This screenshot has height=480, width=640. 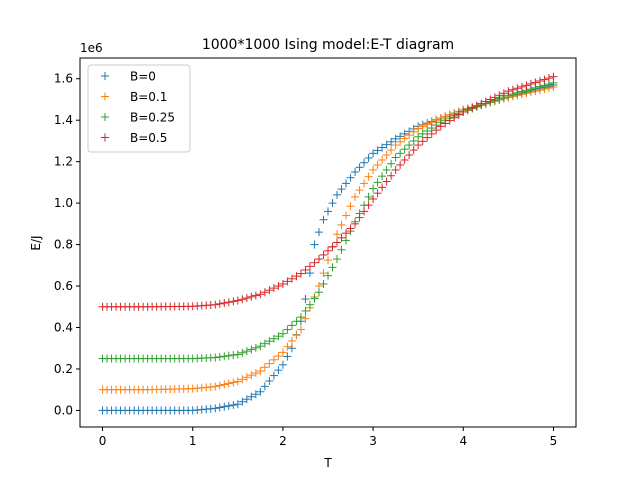 What do you see at coordinates (91, 48) in the screenshot?
I see `y-offset-label: 1e6` at bounding box center [91, 48].